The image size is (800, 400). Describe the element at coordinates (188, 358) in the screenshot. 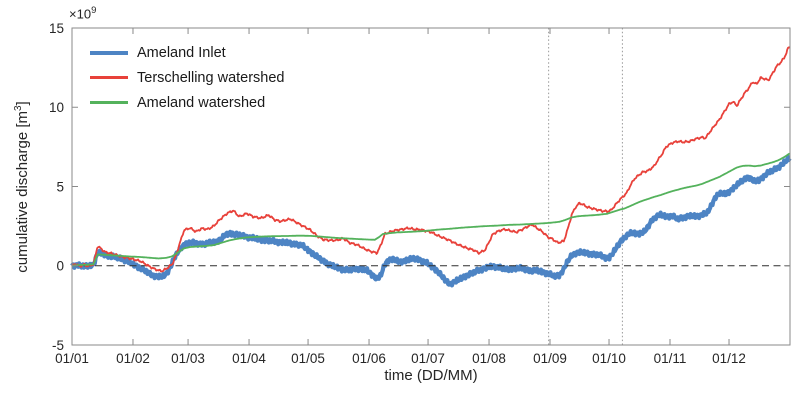

I see `x-tick-label: 01/03` at that location.